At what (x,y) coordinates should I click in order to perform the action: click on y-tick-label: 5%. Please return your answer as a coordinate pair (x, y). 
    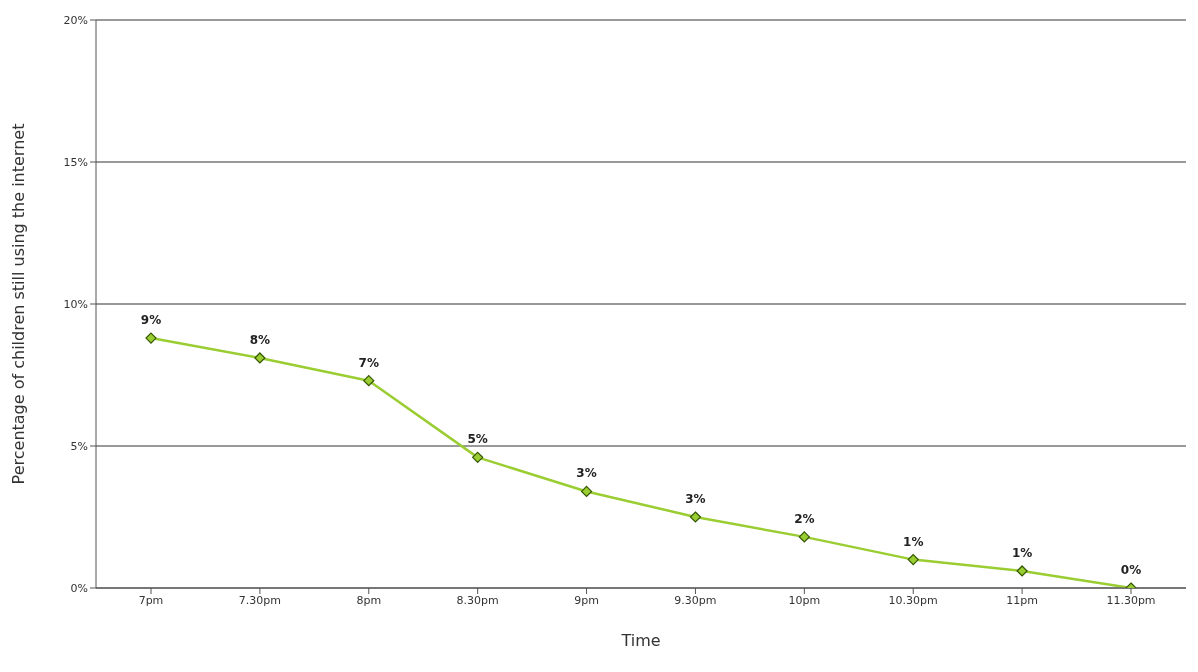
    Looking at the image, I should click on (79, 446).